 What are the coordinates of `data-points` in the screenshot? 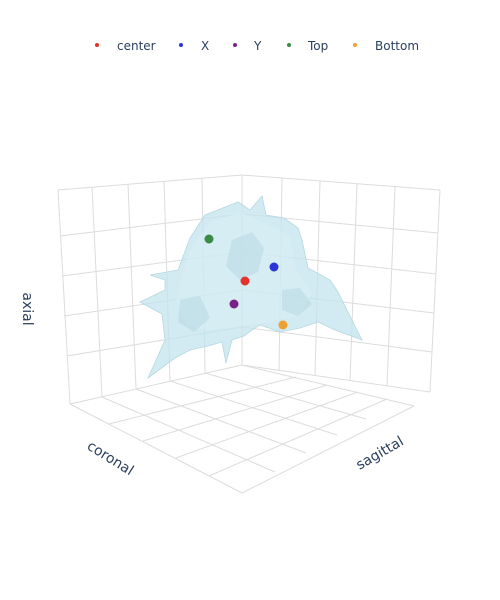 It's located at (246, 282).